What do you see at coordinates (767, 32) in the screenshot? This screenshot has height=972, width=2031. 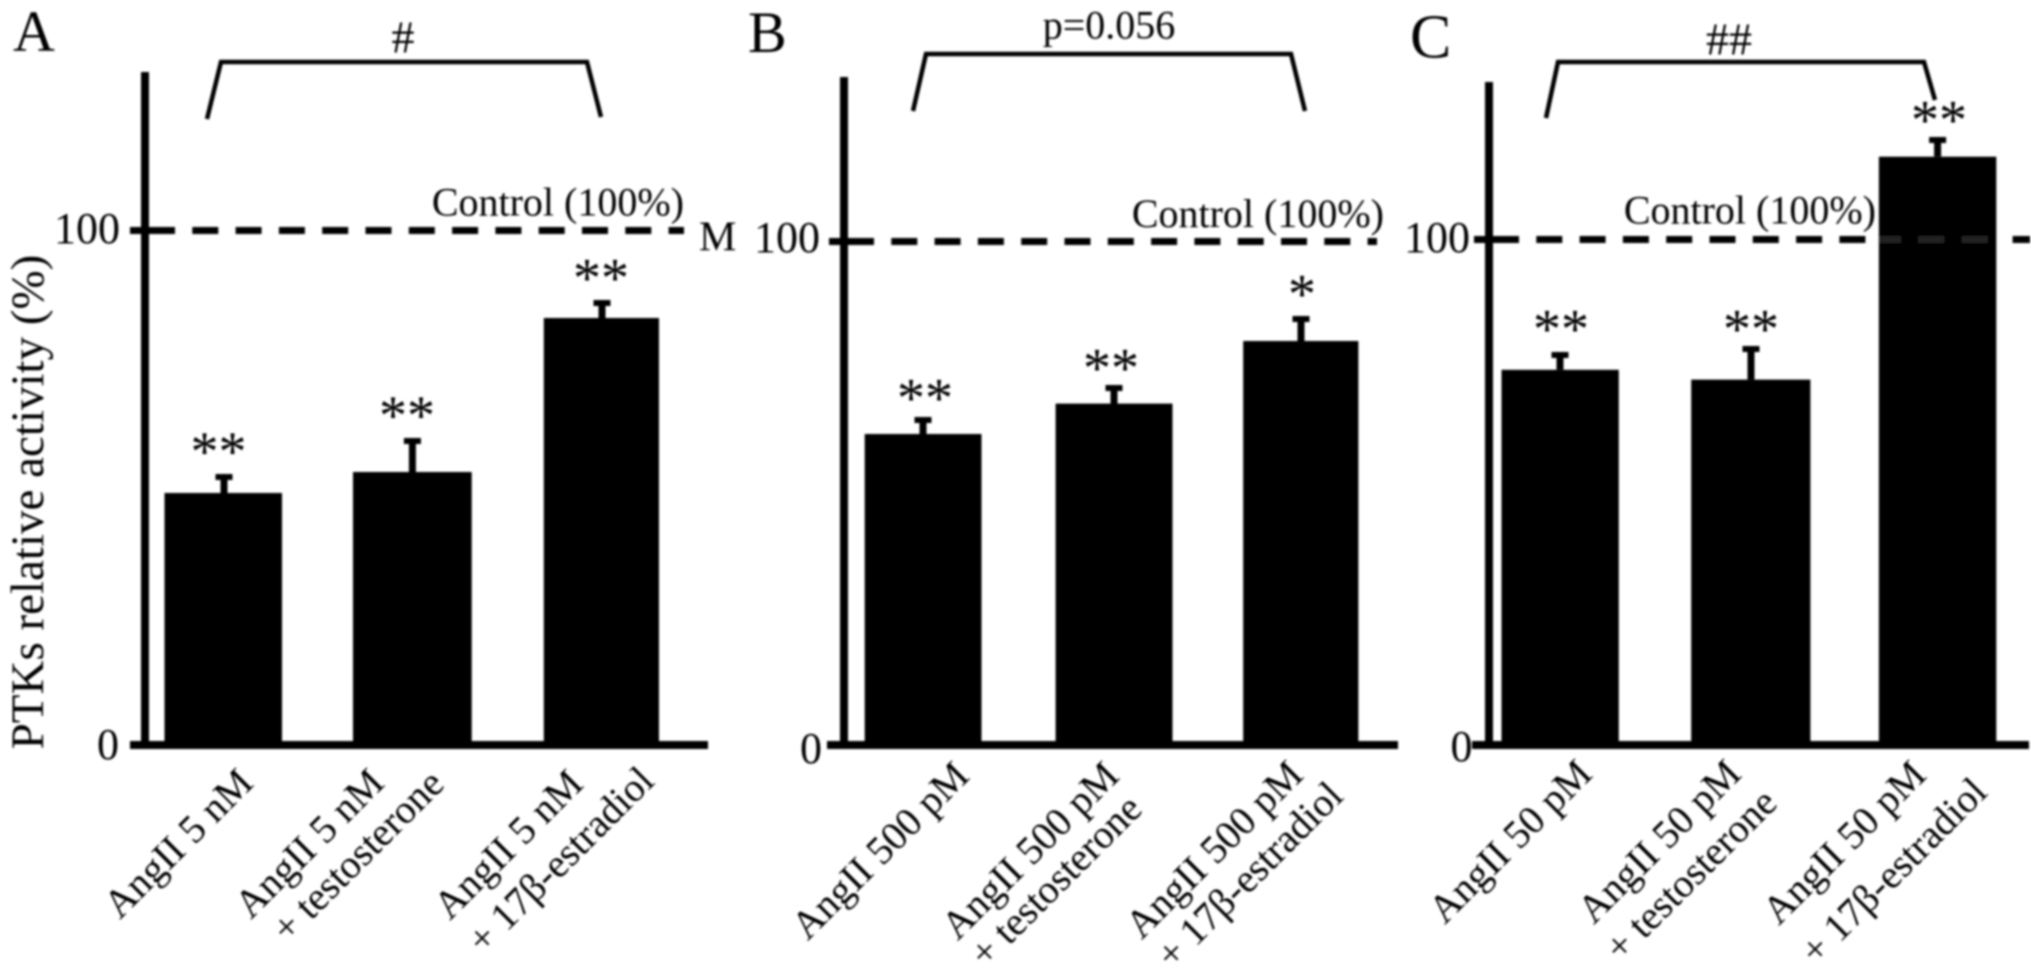 I see `svg-text: B` at bounding box center [767, 32].